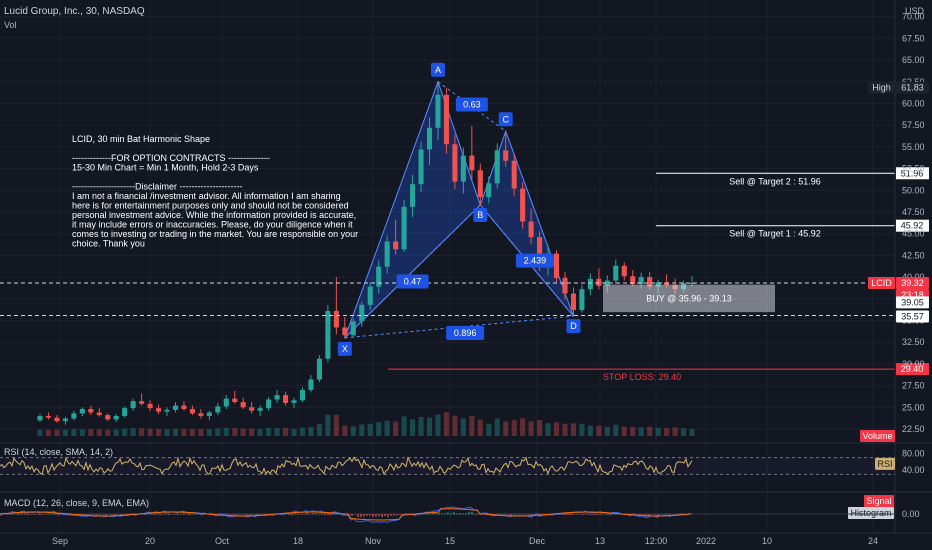 The width and height of the screenshot is (932, 550). Describe the element at coordinates (298, 541) in the screenshot. I see `time-tick-label: 18` at that location.